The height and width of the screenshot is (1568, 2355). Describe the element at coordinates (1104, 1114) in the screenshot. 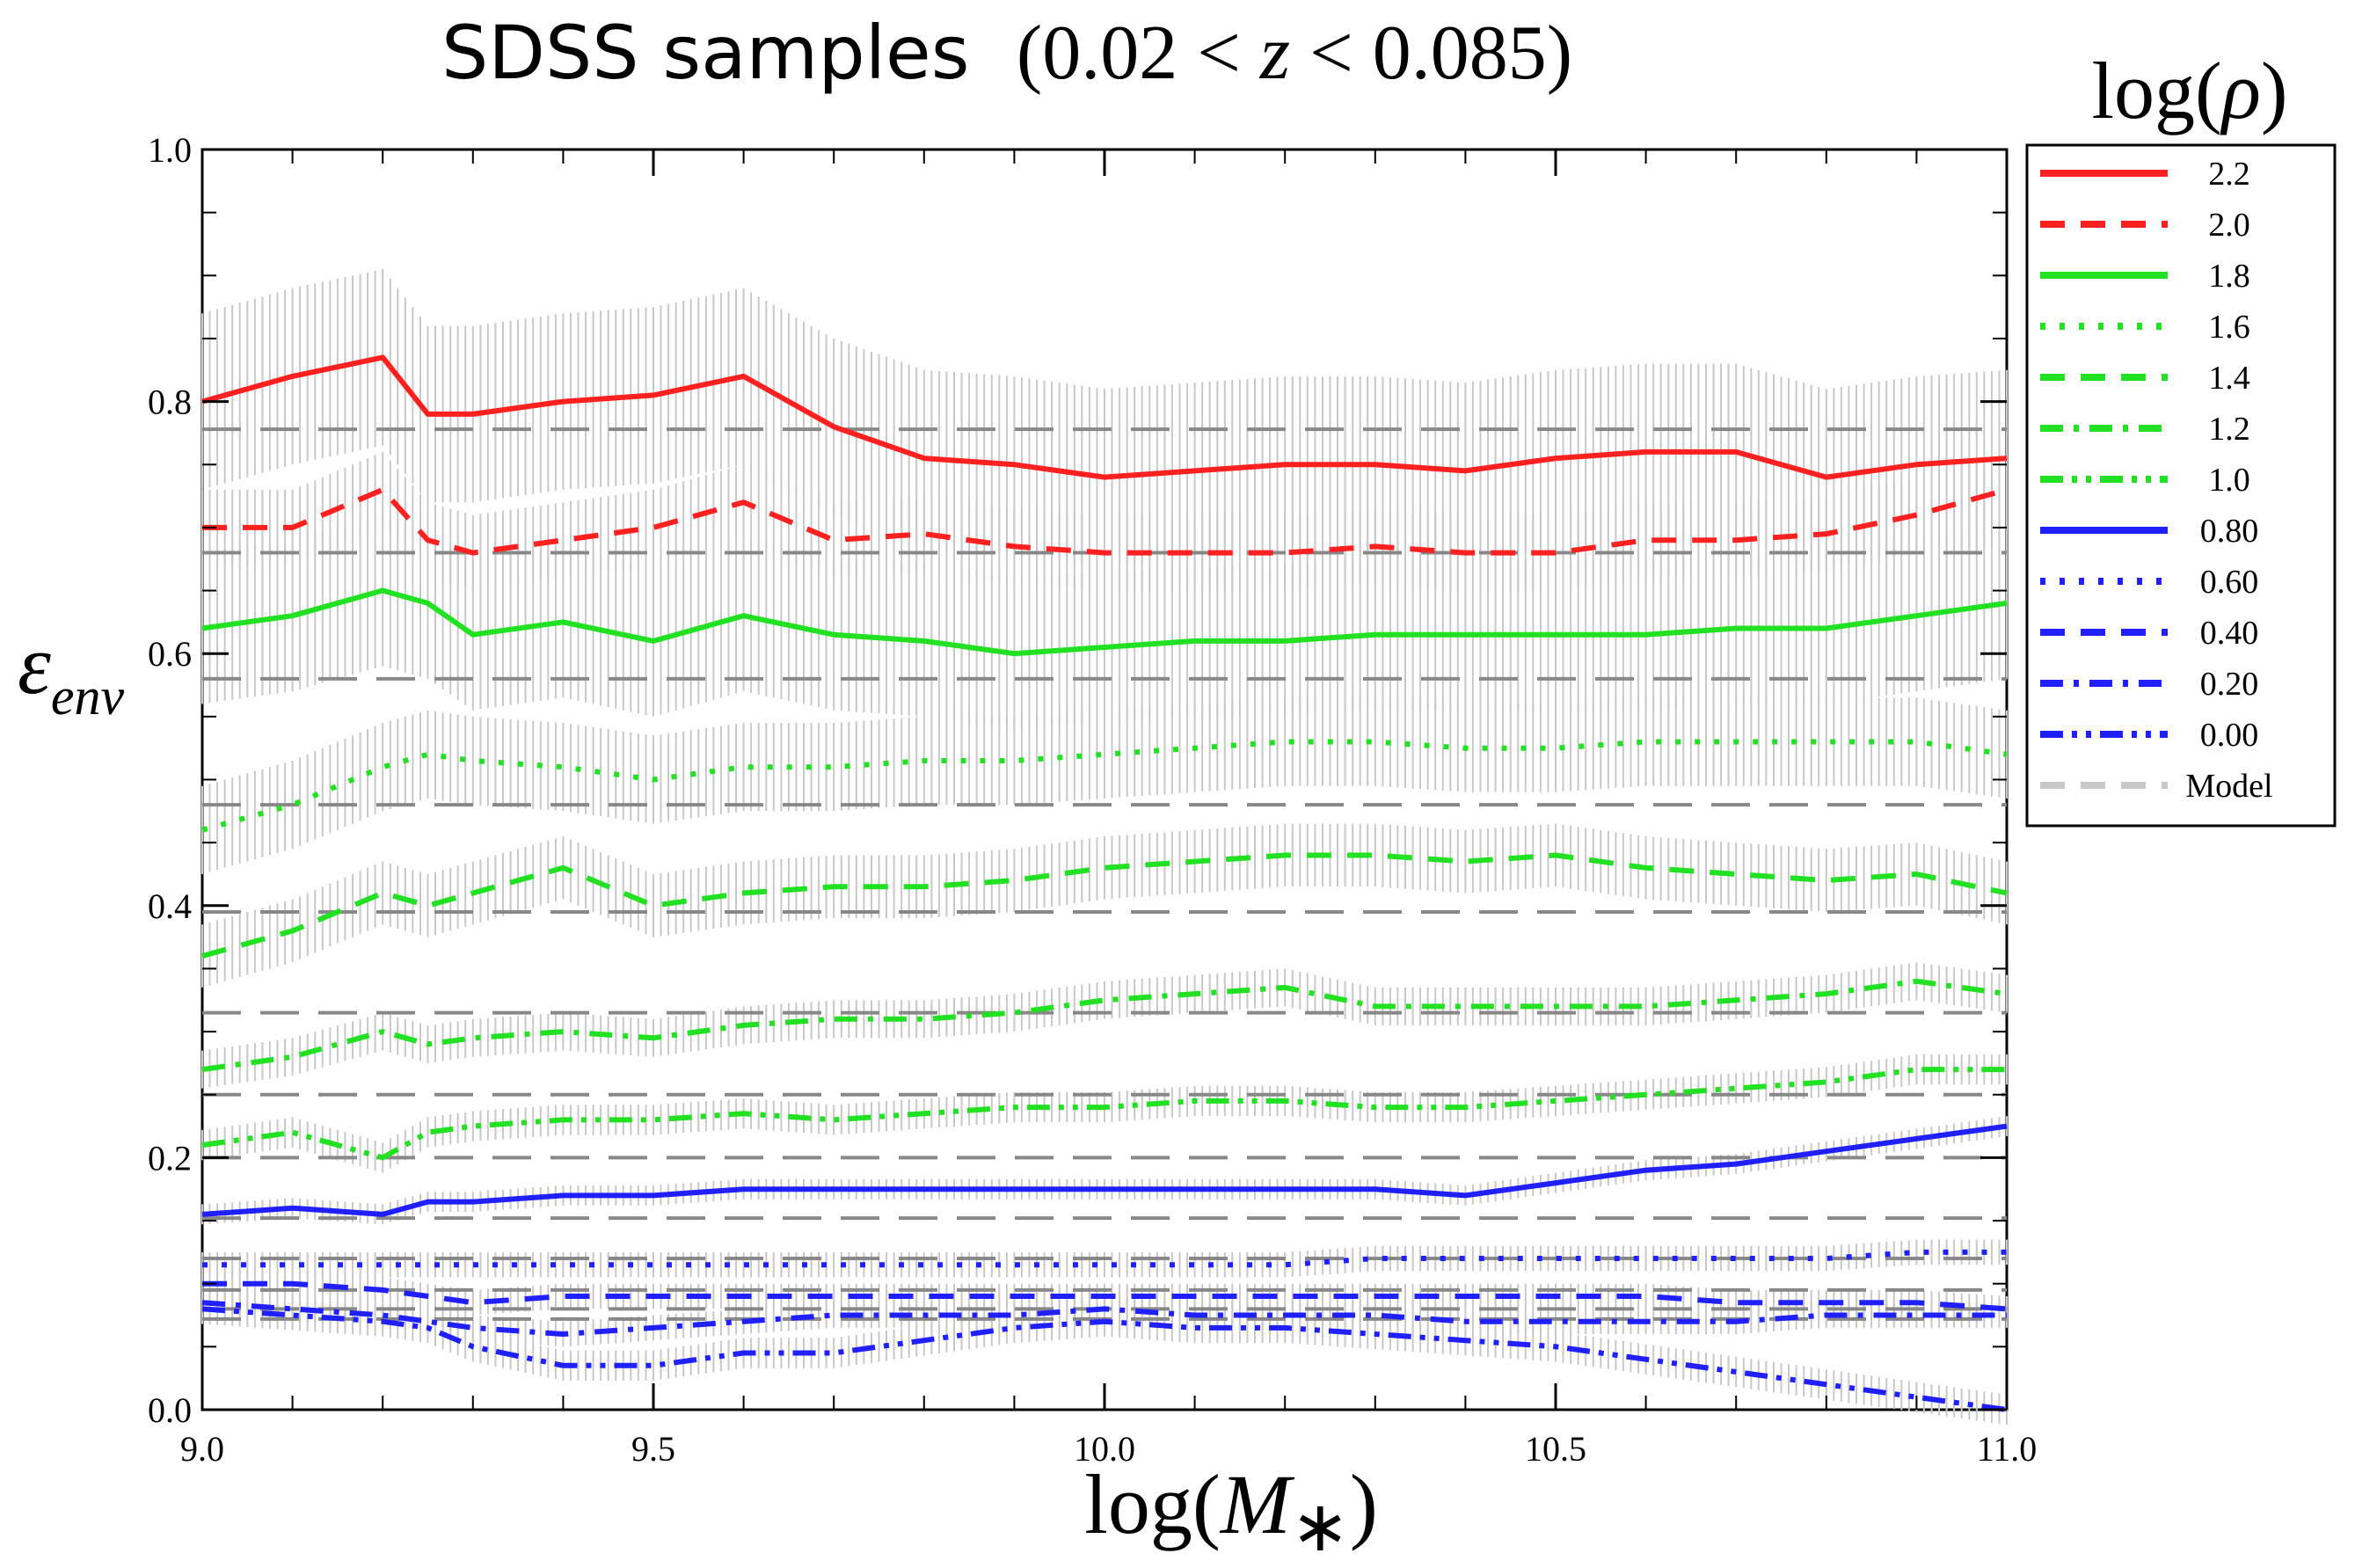

I see `series-line-1.0` at that location.